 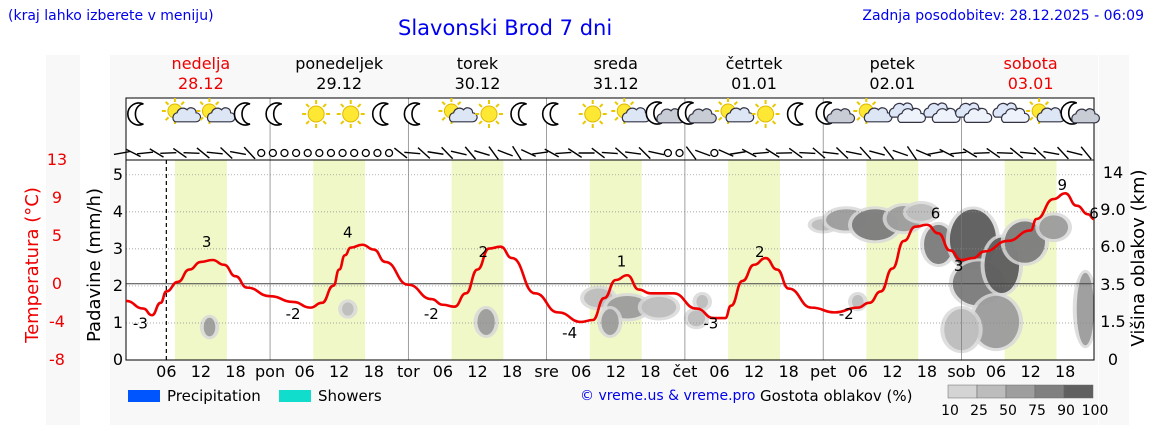 What do you see at coordinates (94, 265) in the screenshot?
I see `precipitation-axis-label: Padavine (mm/h)` at bounding box center [94, 265].